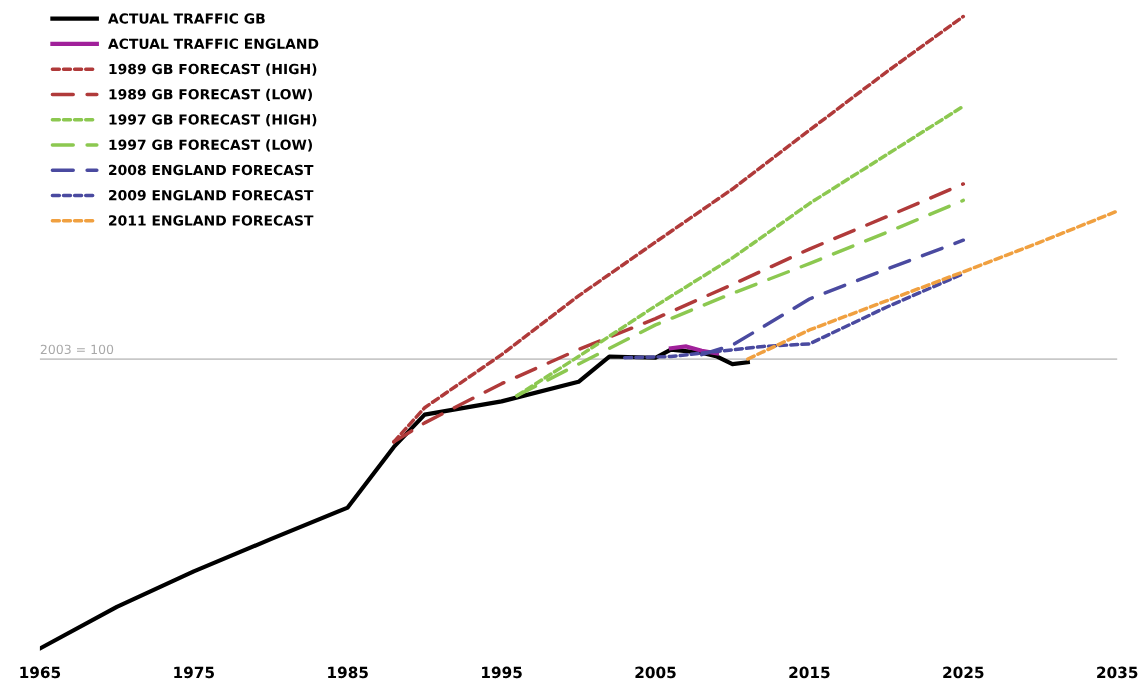  What do you see at coordinates (348, 672) in the screenshot?
I see `x-tick-label: 1985` at bounding box center [348, 672].